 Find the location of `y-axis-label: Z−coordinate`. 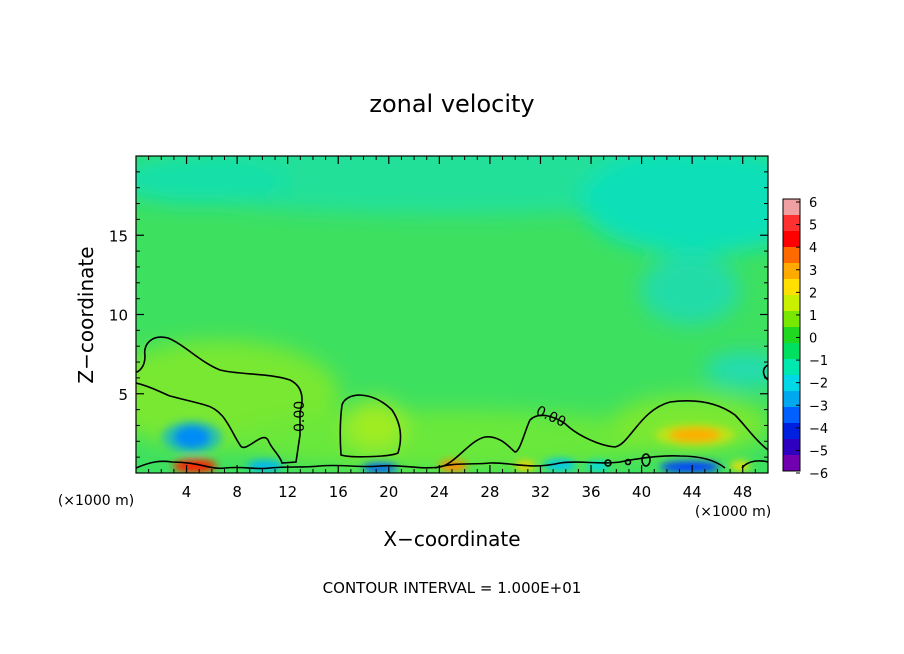

y-axis-label: Z−coordinate is located at coordinates (86, 314).